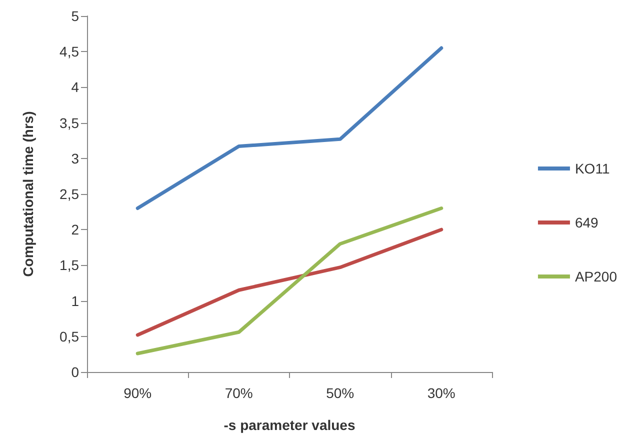 This screenshot has width=632, height=445. I want to click on x-tick-label: 50%, so click(340, 393).